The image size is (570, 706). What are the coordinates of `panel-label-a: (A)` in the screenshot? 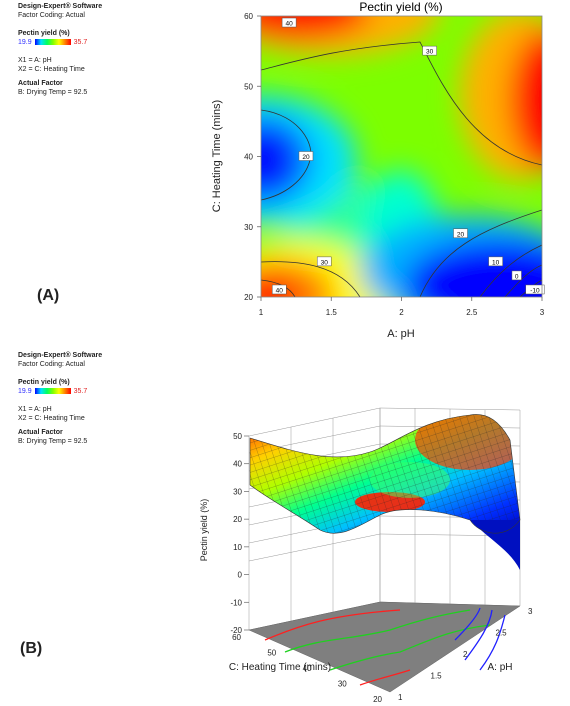 It's located at (48, 295).